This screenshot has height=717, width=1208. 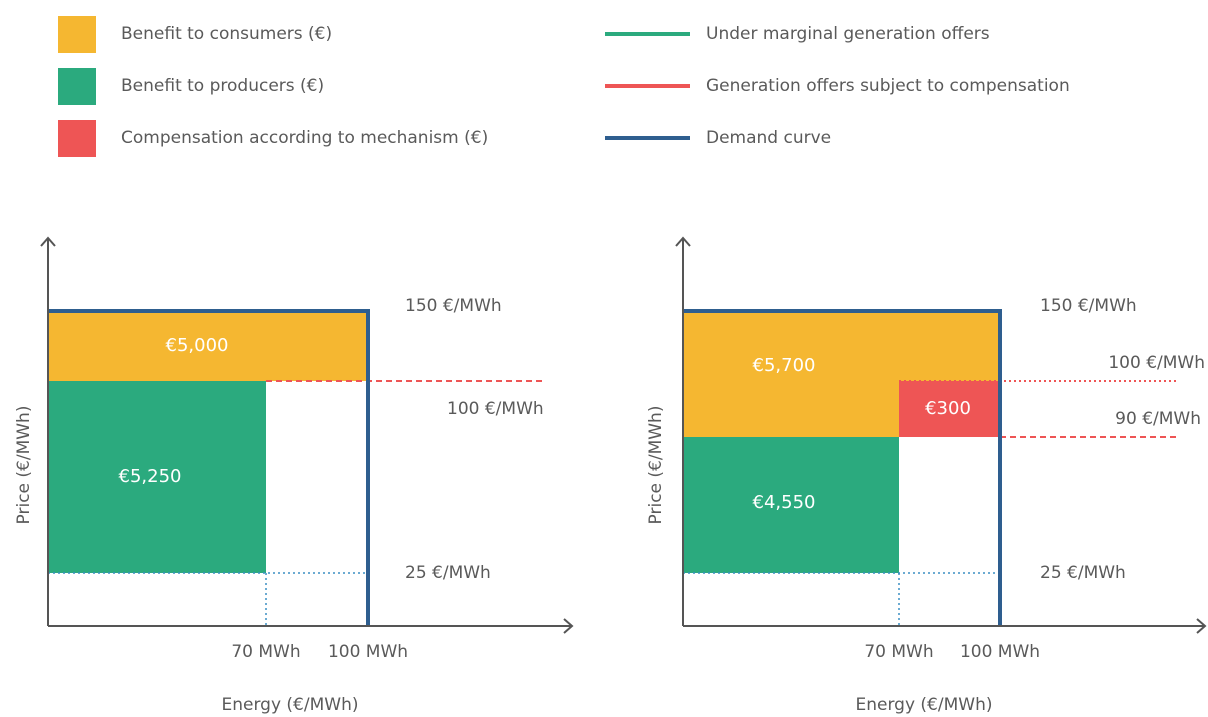 I want to click on y-tick-label-3: 25 €/MWh, so click(x=1083, y=573).